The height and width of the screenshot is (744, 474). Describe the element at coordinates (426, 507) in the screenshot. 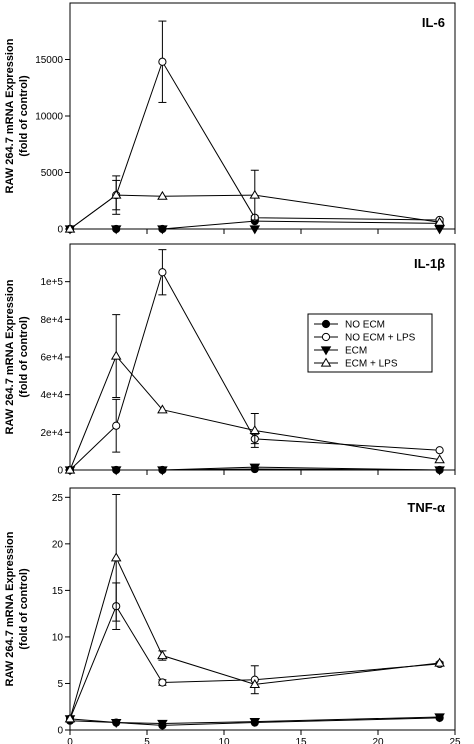

I see `panel-title: TNF-α` at that location.